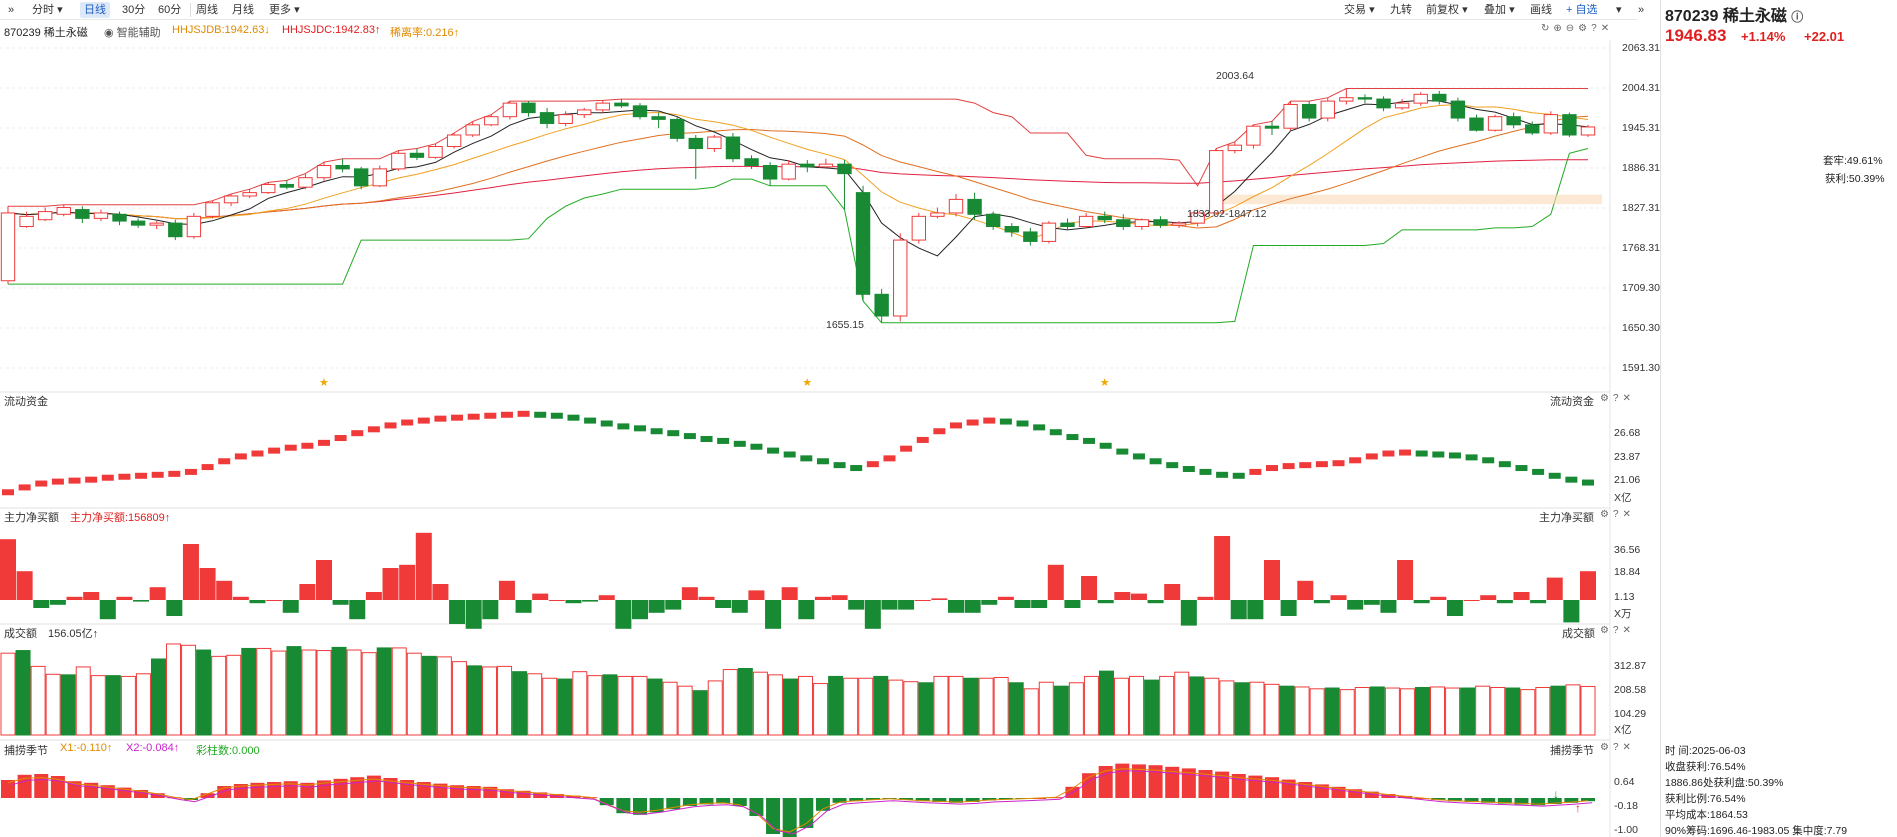 The image size is (1897, 837). I want to click on high-price-label: 2003.64, so click(1235, 76).